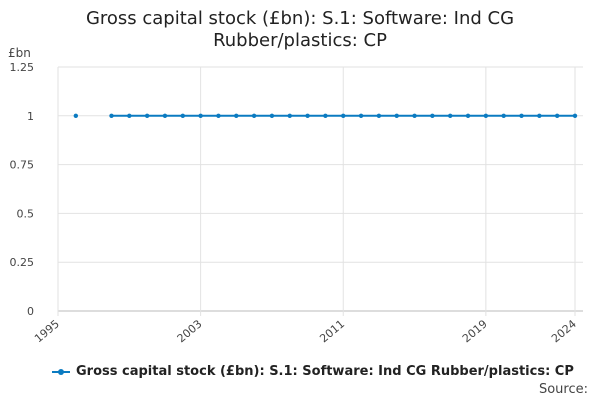 This screenshot has width=600, height=400. Describe the element at coordinates (182, 116) in the screenshot. I see `data-point-2002` at that location.